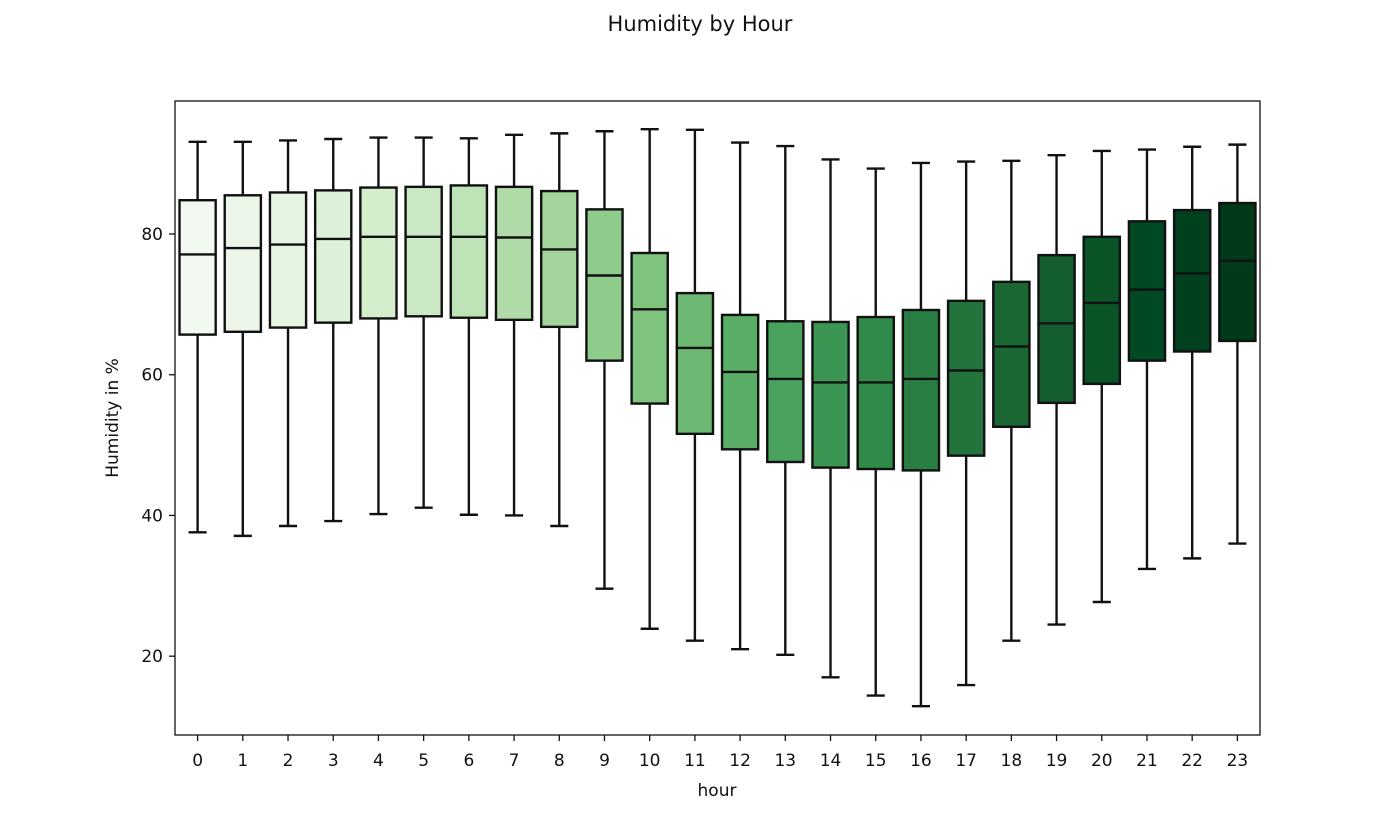 This screenshot has height=840, width=1400. What do you see at coordinates (604, 761) in the screenshot?
I see `x-tick-label: 9` at bounding box center [604, 761].